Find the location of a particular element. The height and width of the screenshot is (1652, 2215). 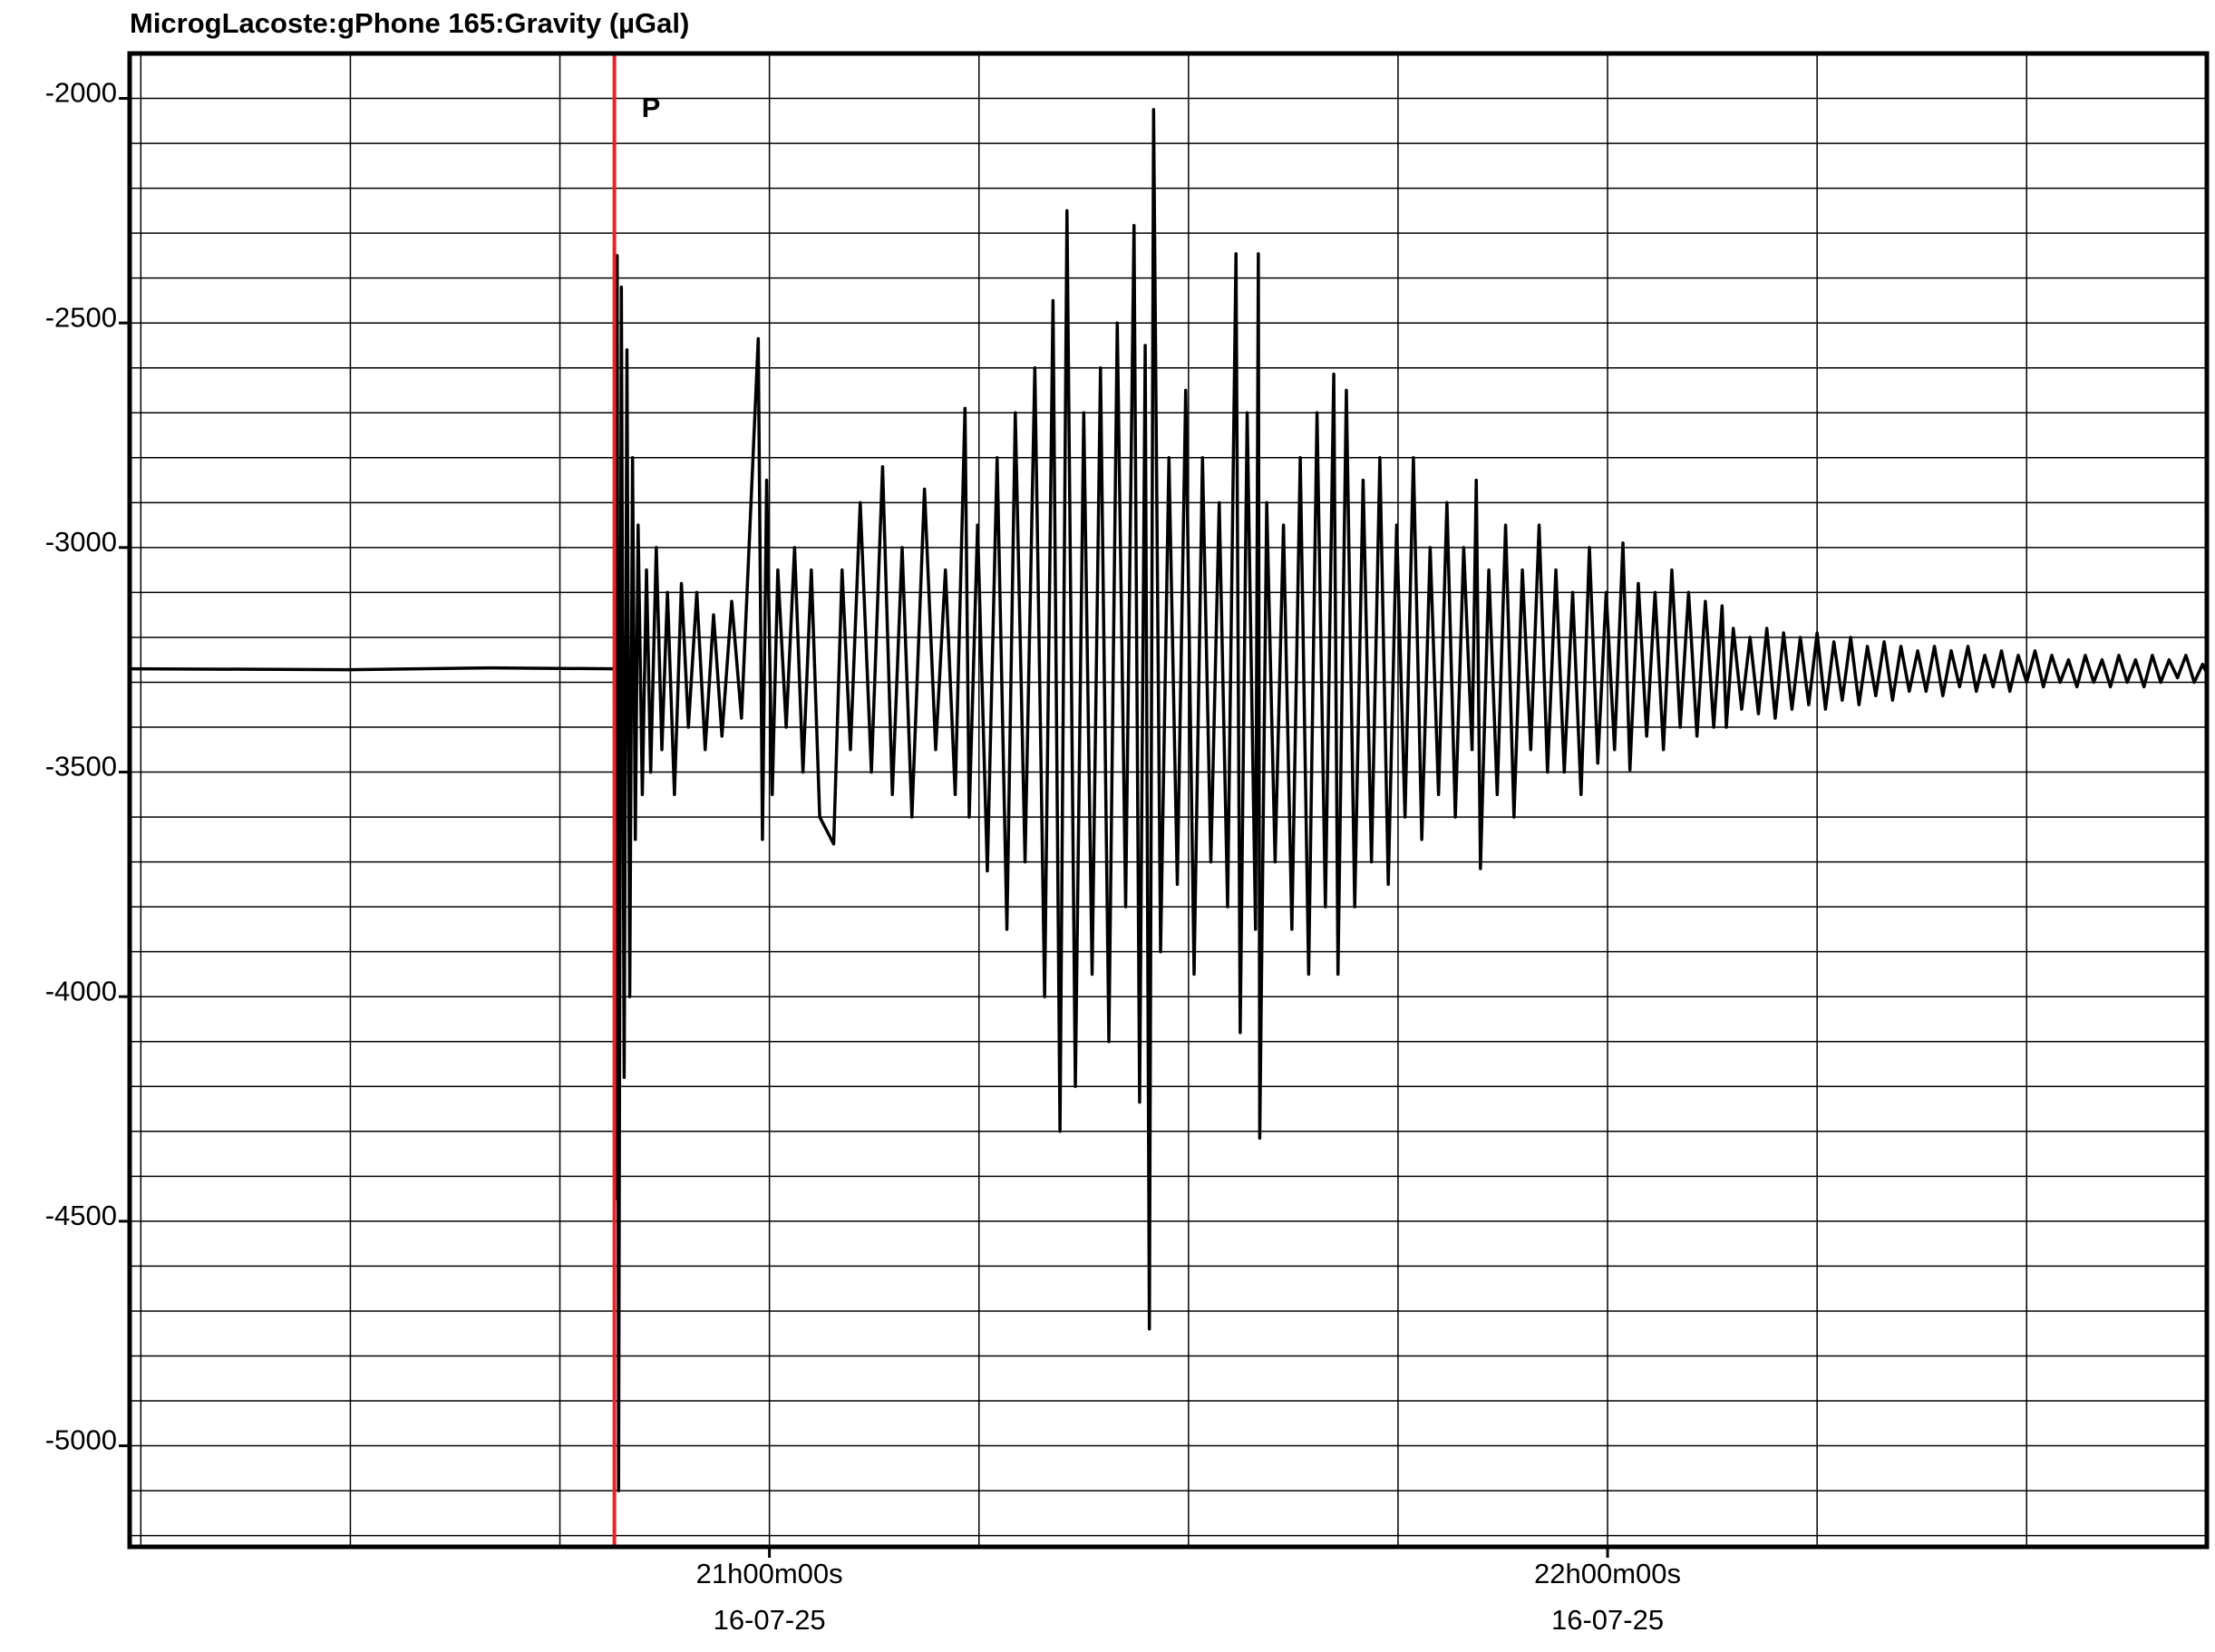

y-tick-label: -2000 is located at coordinates (81, 93).